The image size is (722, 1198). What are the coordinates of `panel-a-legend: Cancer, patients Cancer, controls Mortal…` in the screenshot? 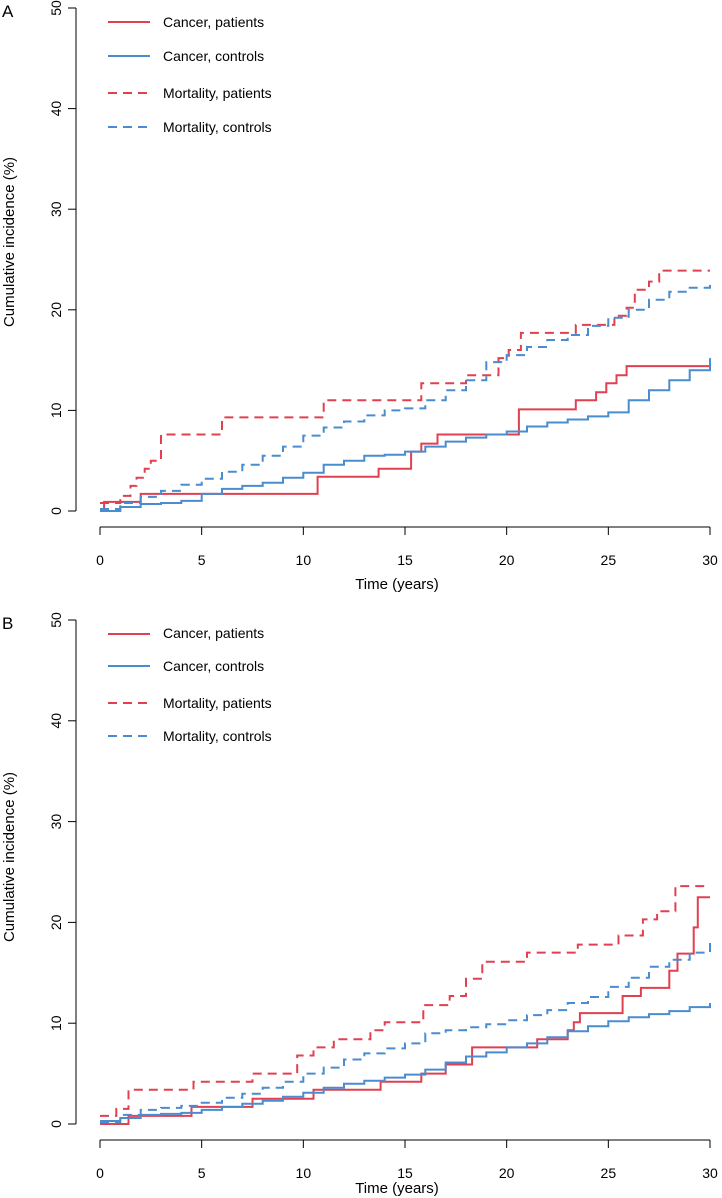 It's located at (190, 74).